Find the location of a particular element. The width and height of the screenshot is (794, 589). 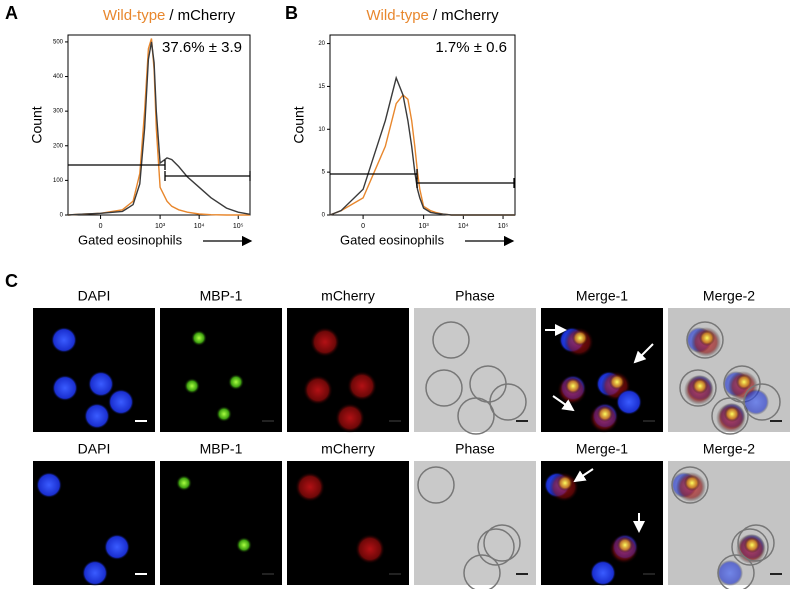

channel-label: Merge-1 is located at coordinates (602, 296).